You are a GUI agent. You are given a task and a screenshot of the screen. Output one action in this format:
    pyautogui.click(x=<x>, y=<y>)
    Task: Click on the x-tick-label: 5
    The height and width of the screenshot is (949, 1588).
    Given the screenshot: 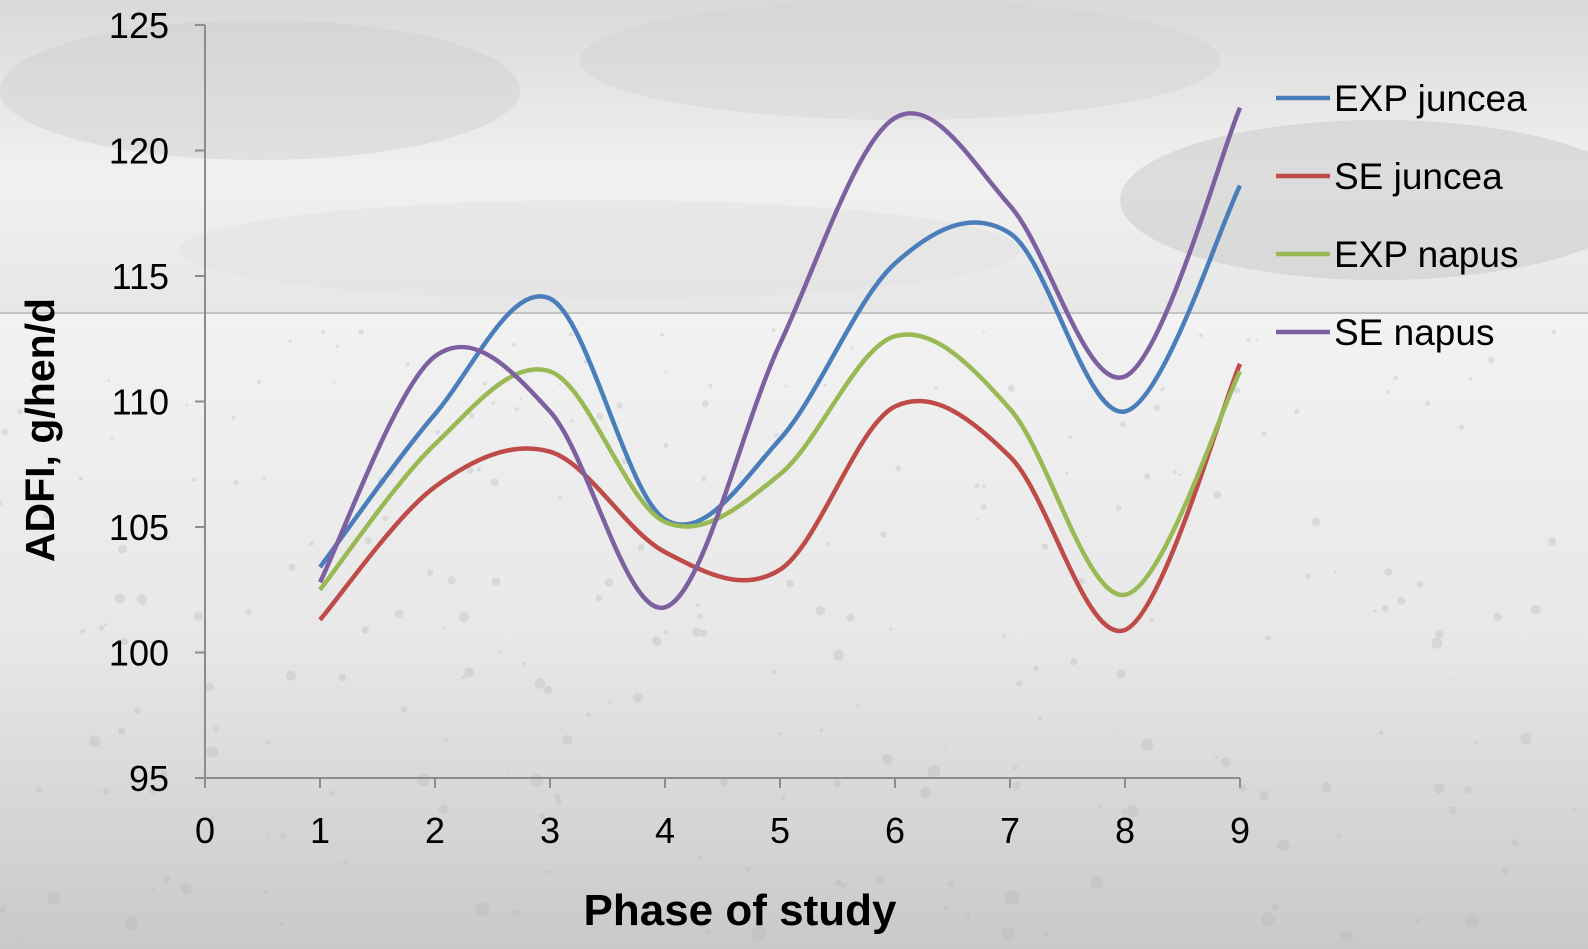 What is the action you would take?
    pyautogui.click(x=780, y=830)
    